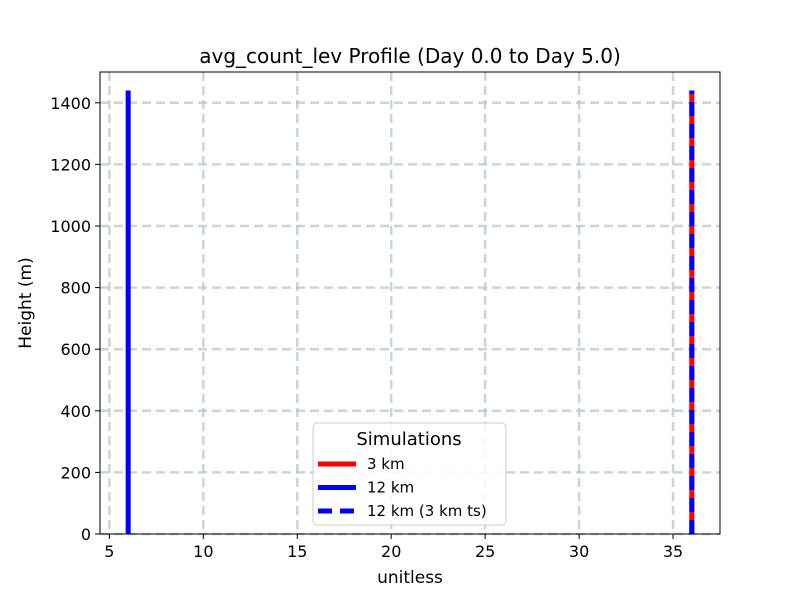 The image size is (800, 600). What do you see at coordinates (70, 226) in the screenshot?
I see `y-tick-label-5: 1000` at bounding box center [70, 226].